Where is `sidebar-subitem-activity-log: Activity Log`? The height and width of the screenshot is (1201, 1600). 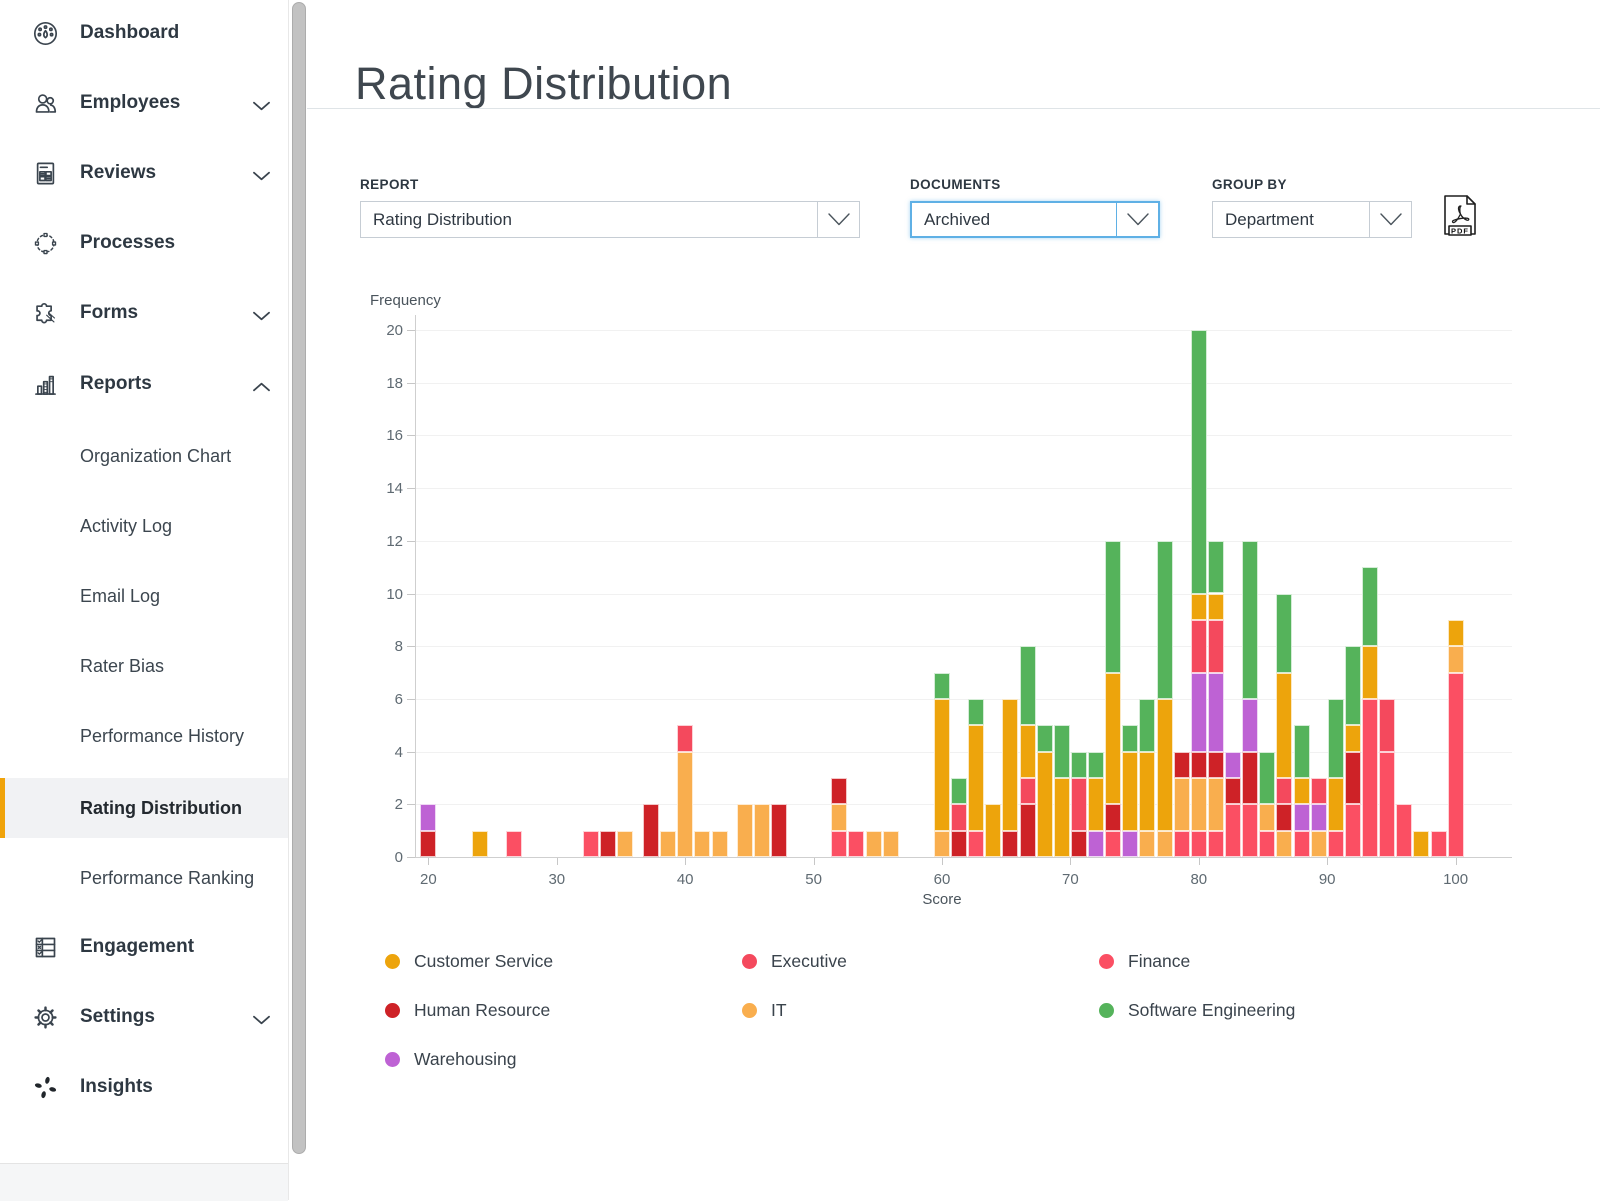 sidebar-subitem-activity-log: Activity Log is located at coordinates (144, 526).